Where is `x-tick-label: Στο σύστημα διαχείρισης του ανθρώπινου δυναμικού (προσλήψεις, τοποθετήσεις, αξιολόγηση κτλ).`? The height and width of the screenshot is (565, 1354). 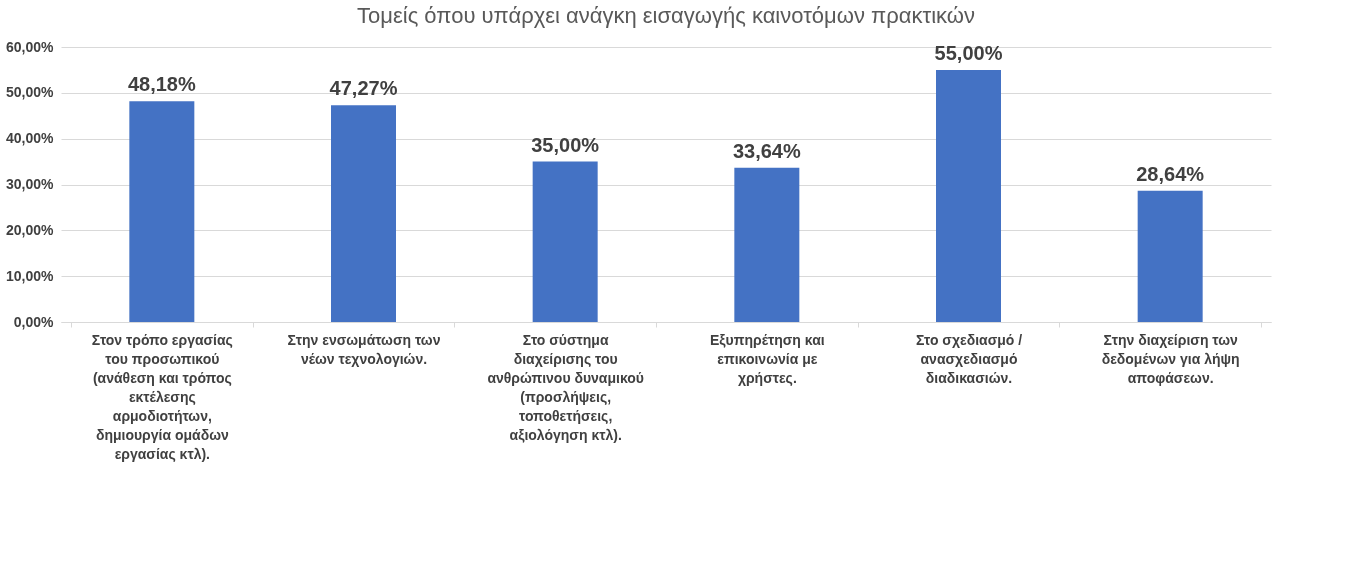 x-tick-label: Στο σύστημα διαχείρισης του ανθρώπινου δυναμικού (προσλήψεις, τοποθετήσεις, αξιολόγηση κτλ). is located at coordinates (565, 387).